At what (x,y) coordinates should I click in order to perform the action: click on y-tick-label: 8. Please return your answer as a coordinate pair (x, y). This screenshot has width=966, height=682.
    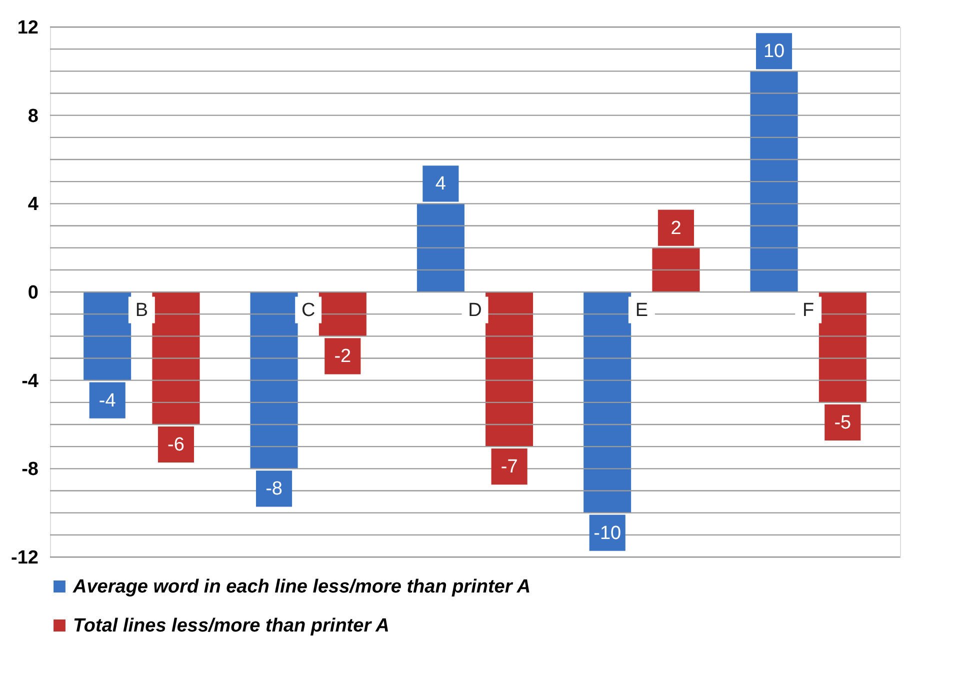
    Looking at the image, I should click on (33, 116).